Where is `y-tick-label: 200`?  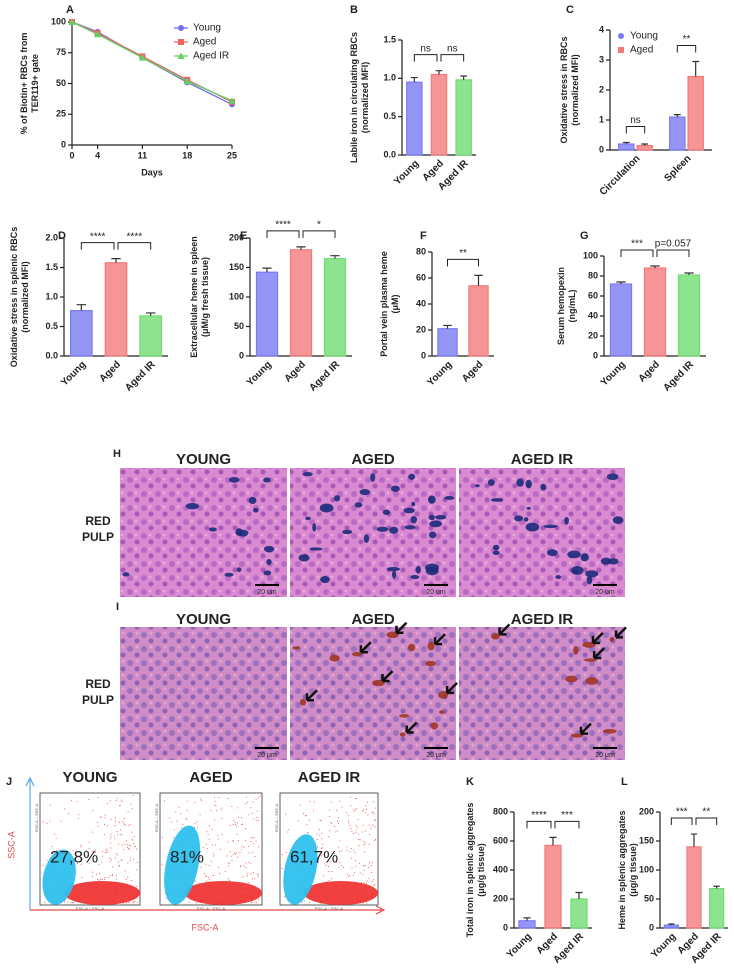 y-tick-label: 200 is located at coordinates (646, 811).